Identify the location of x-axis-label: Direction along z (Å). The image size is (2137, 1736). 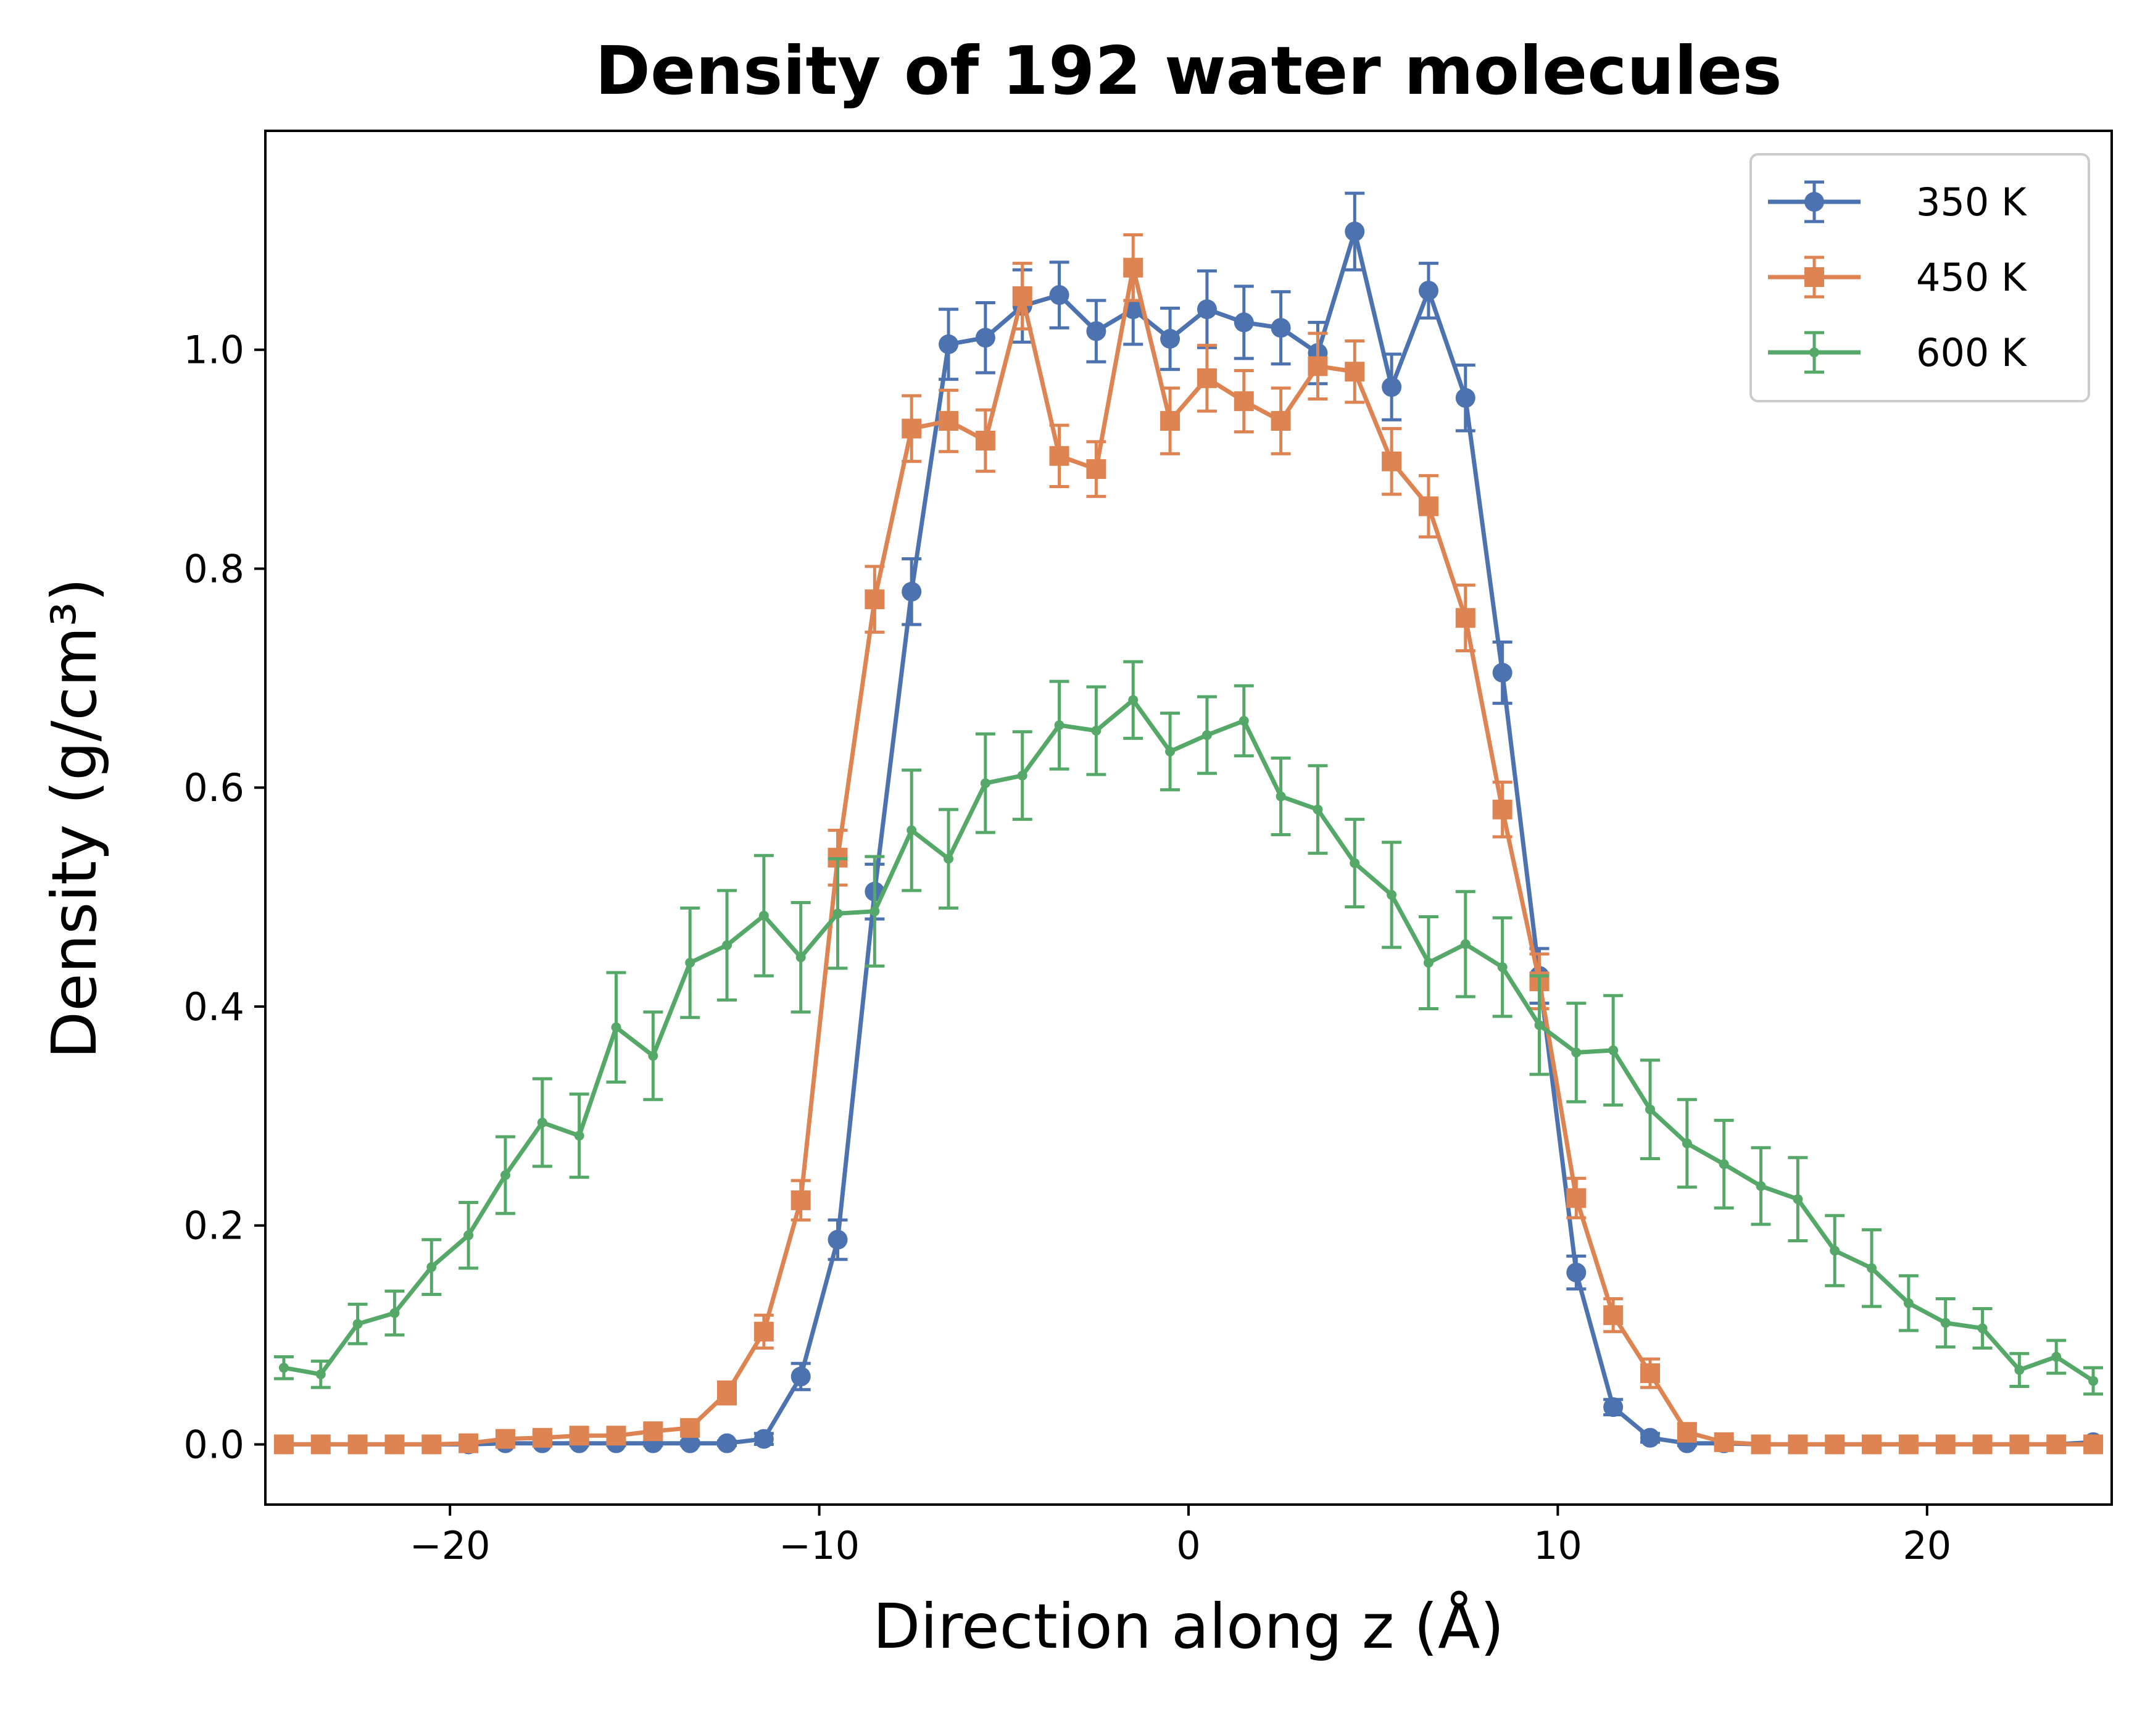
(1188, 1626).